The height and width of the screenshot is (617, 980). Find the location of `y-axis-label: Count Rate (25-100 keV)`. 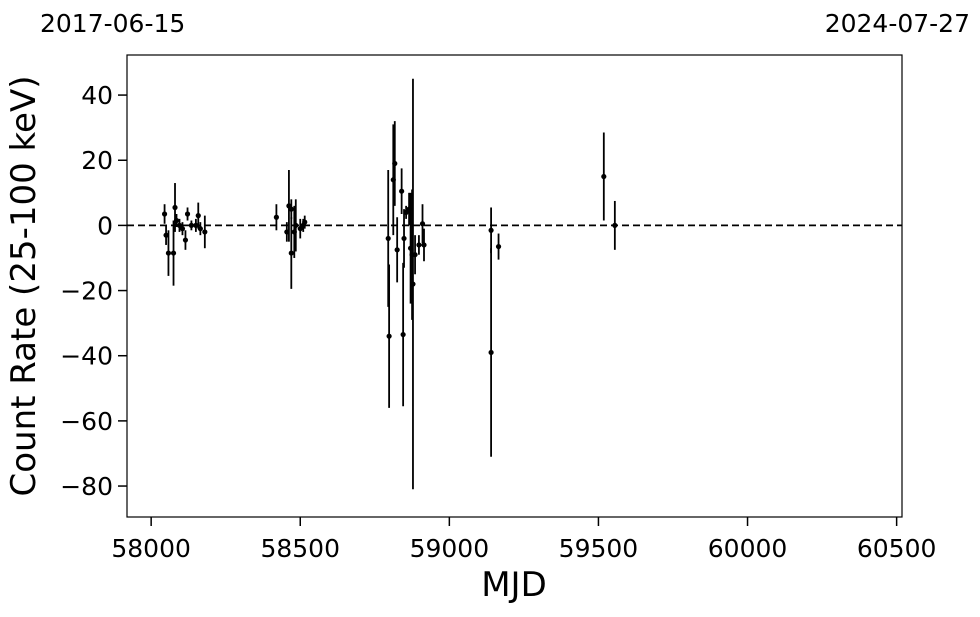

y-axis-label: Count Rate (25-100 keV) is located at coordinates (24, 286).